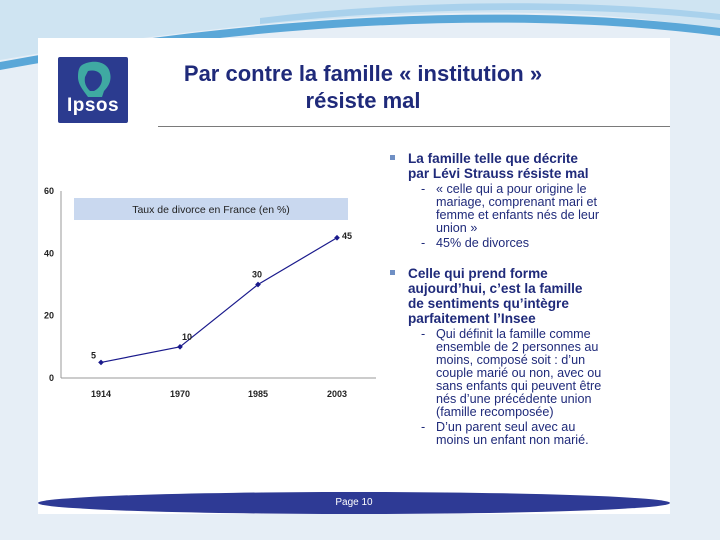 This screenshot has width=720, height=540. I want to click on bullet-line: aujourd’hui, c’est la famille, so click(495, 288).